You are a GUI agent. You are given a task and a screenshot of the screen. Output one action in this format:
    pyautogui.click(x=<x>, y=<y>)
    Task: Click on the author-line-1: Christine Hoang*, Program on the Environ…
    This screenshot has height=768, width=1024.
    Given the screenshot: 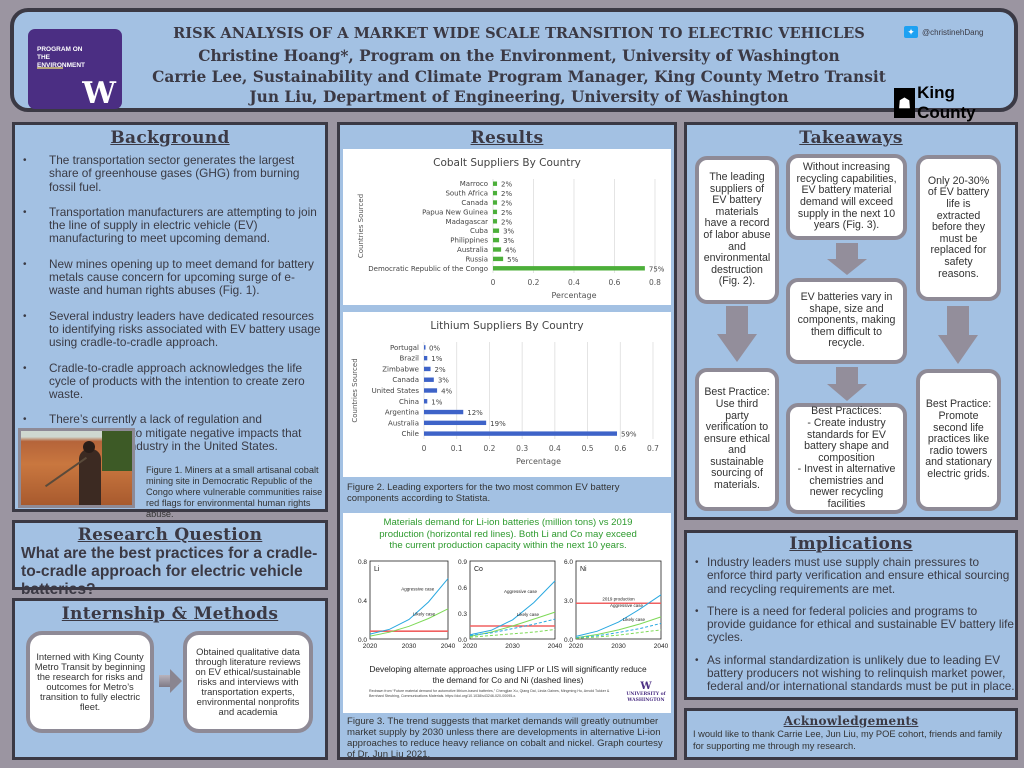 What is the action you would take?
    pyautogui.click(x=519, y=56)
    